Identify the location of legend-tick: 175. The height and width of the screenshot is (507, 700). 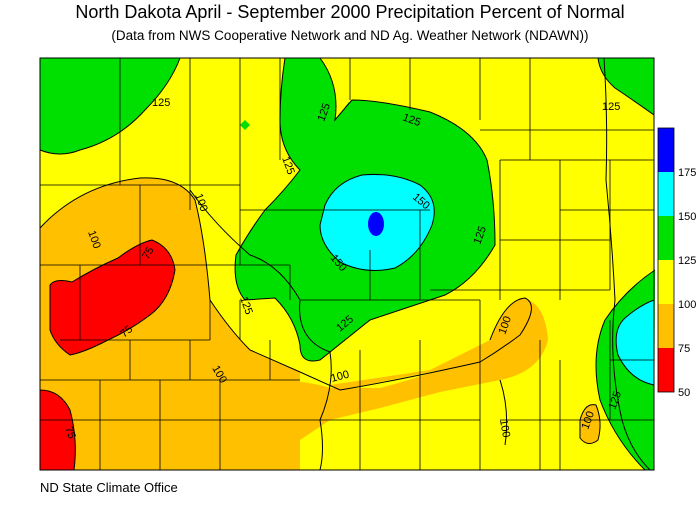
(687, 173).